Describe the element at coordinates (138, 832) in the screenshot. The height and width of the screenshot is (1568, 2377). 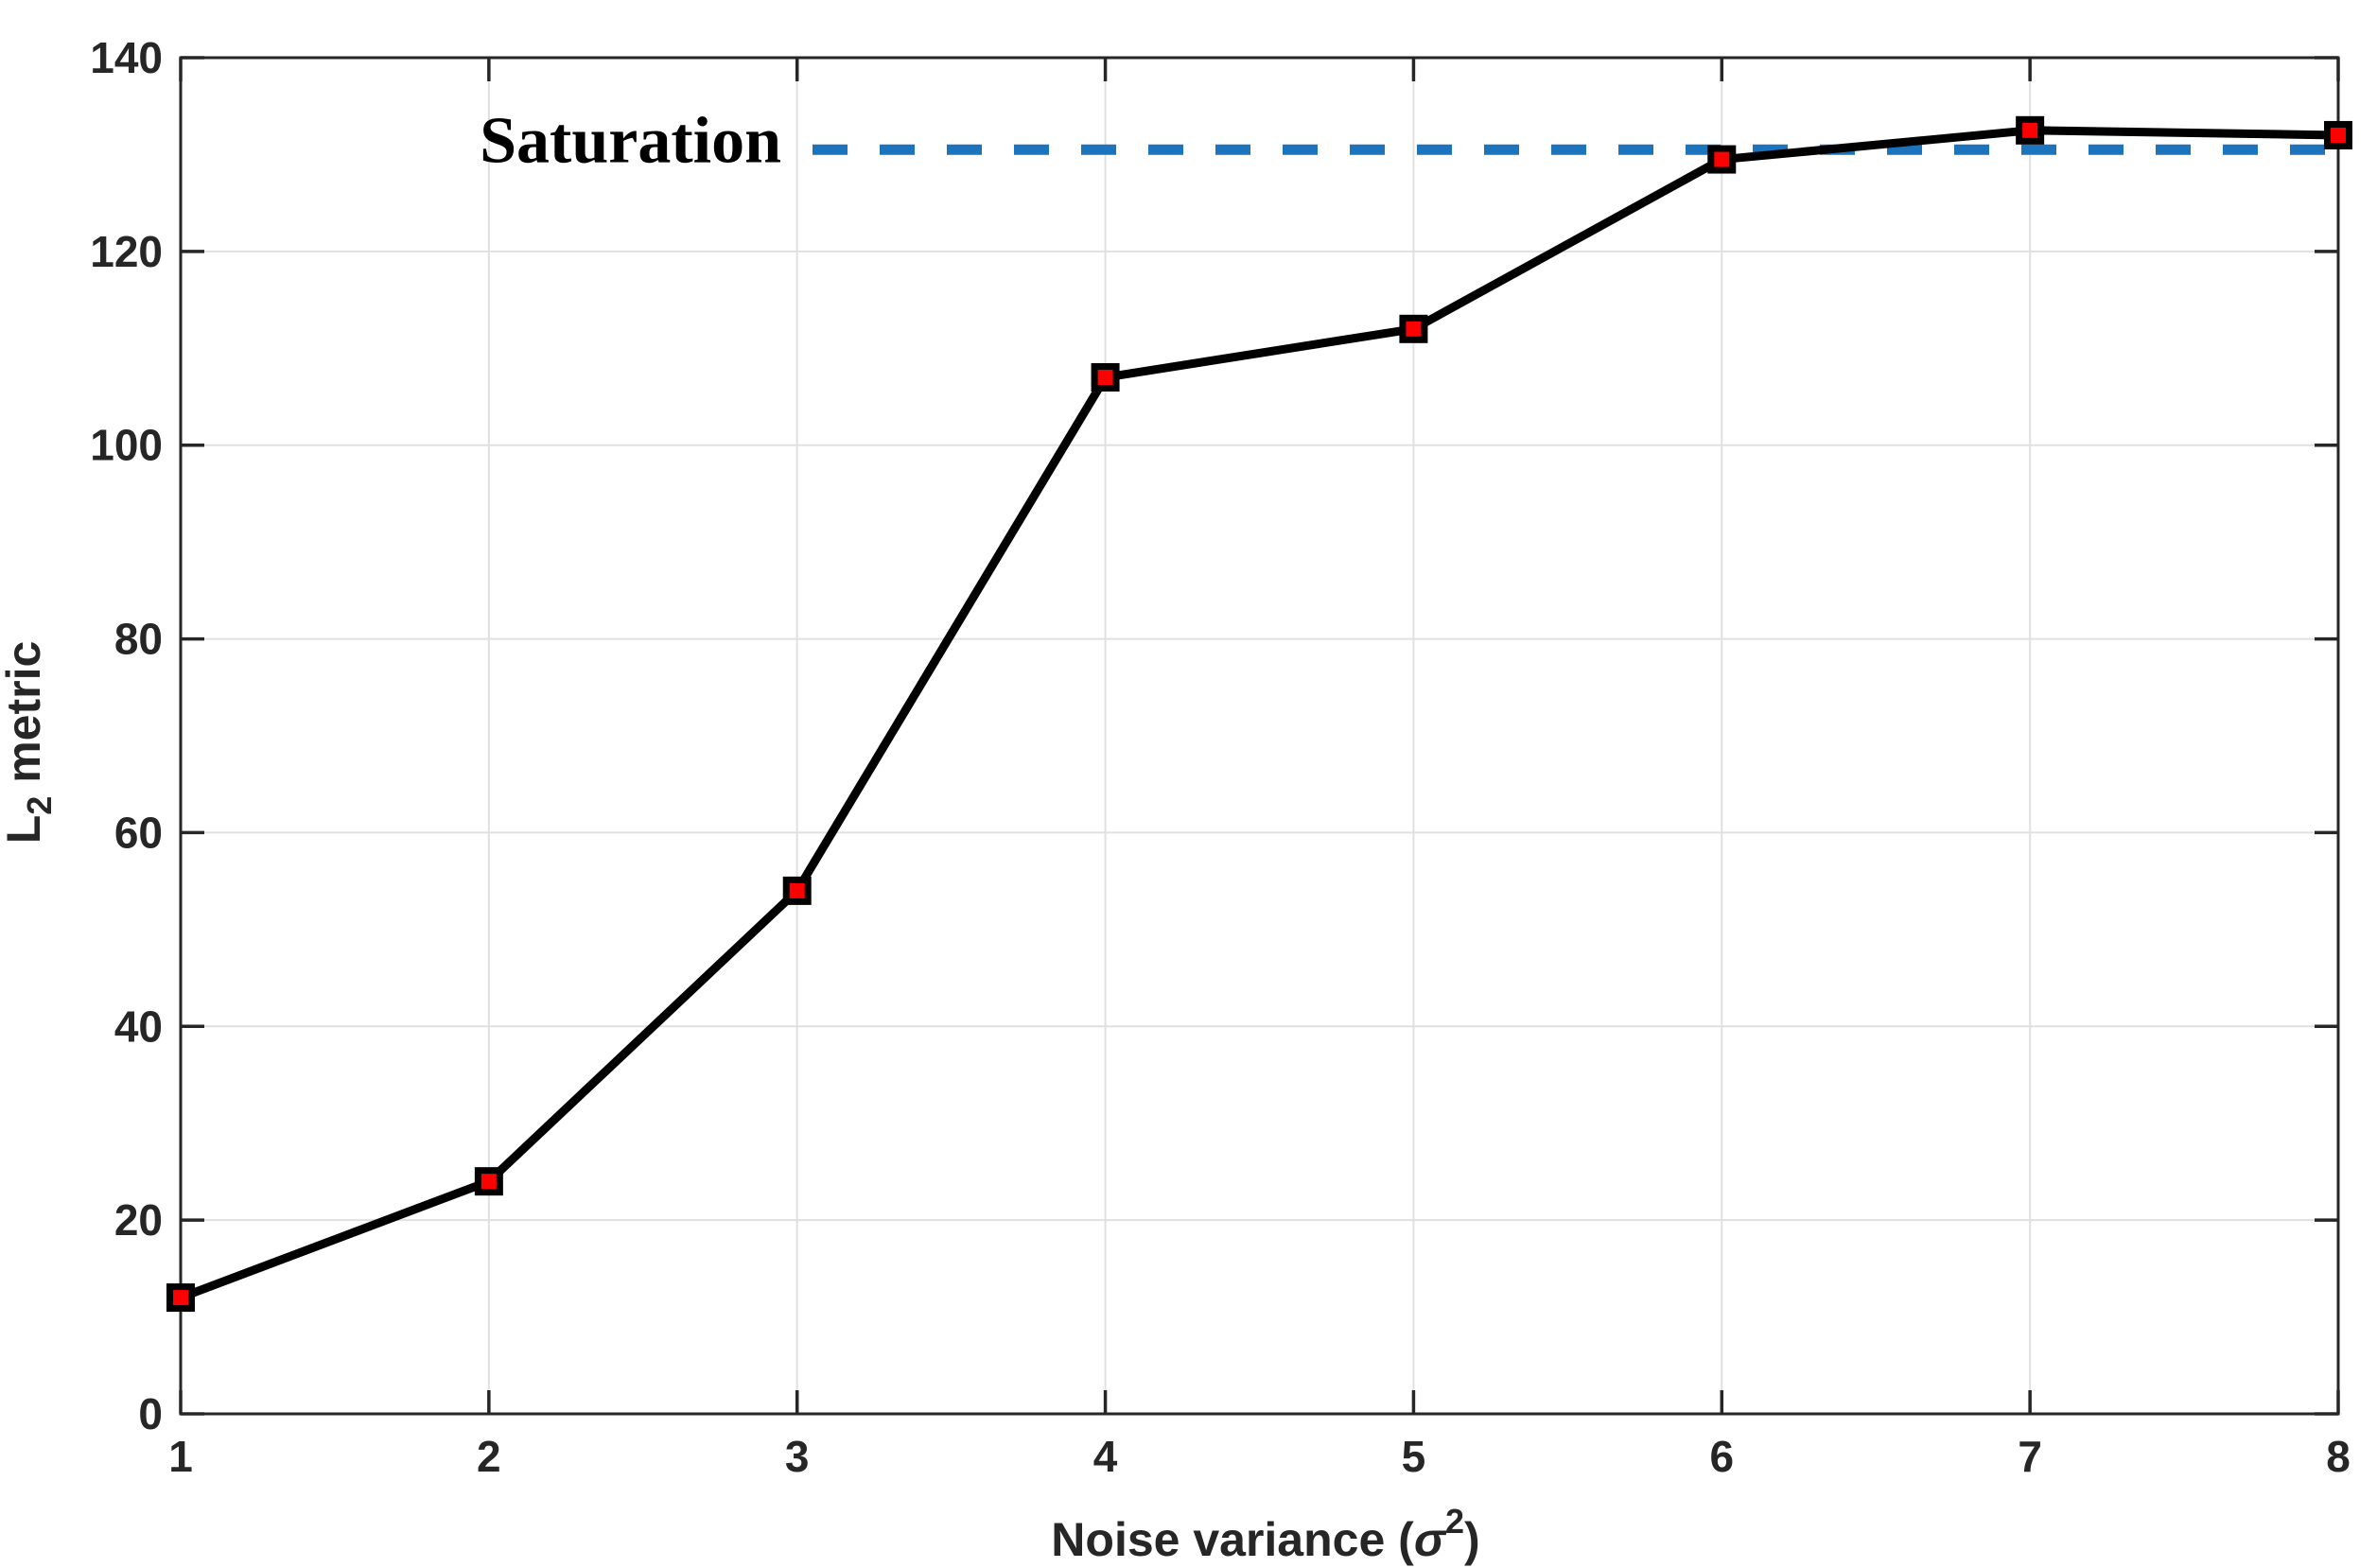
I see `y-tick-label: 60` at that location.